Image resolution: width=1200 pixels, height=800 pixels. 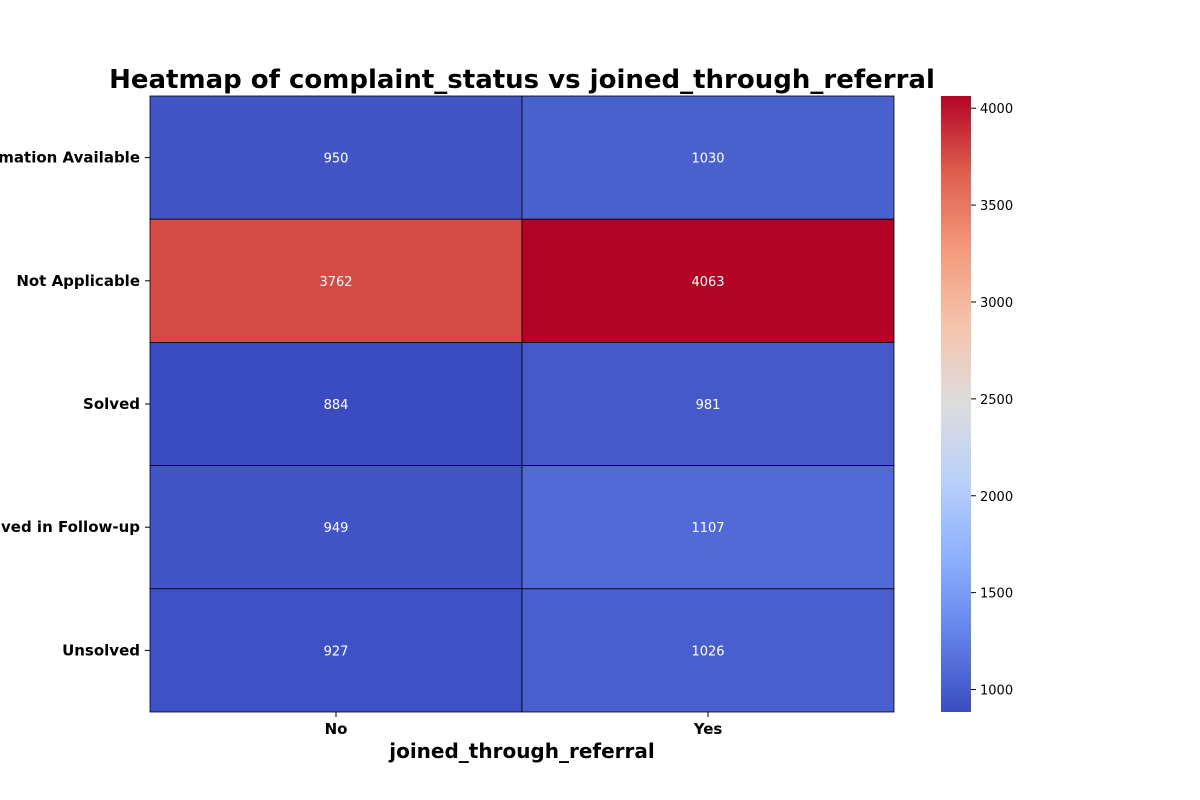 What do you see at coordinates (996, 303) in the screenshot?
I see `colorbar-tick-label: 3000` at bounding box center [996, 303].